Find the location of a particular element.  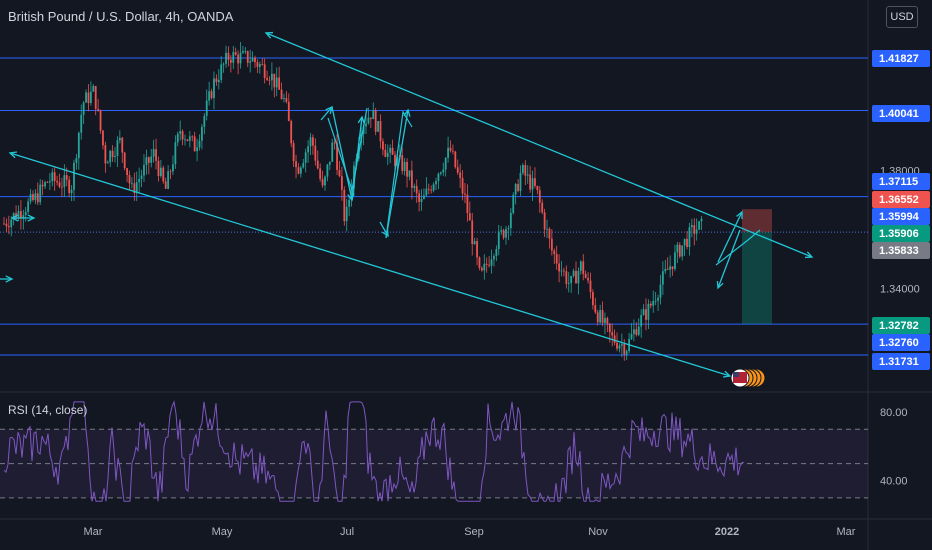

level-141827-badge: 1.41827 is located at coordinates (901, 58).